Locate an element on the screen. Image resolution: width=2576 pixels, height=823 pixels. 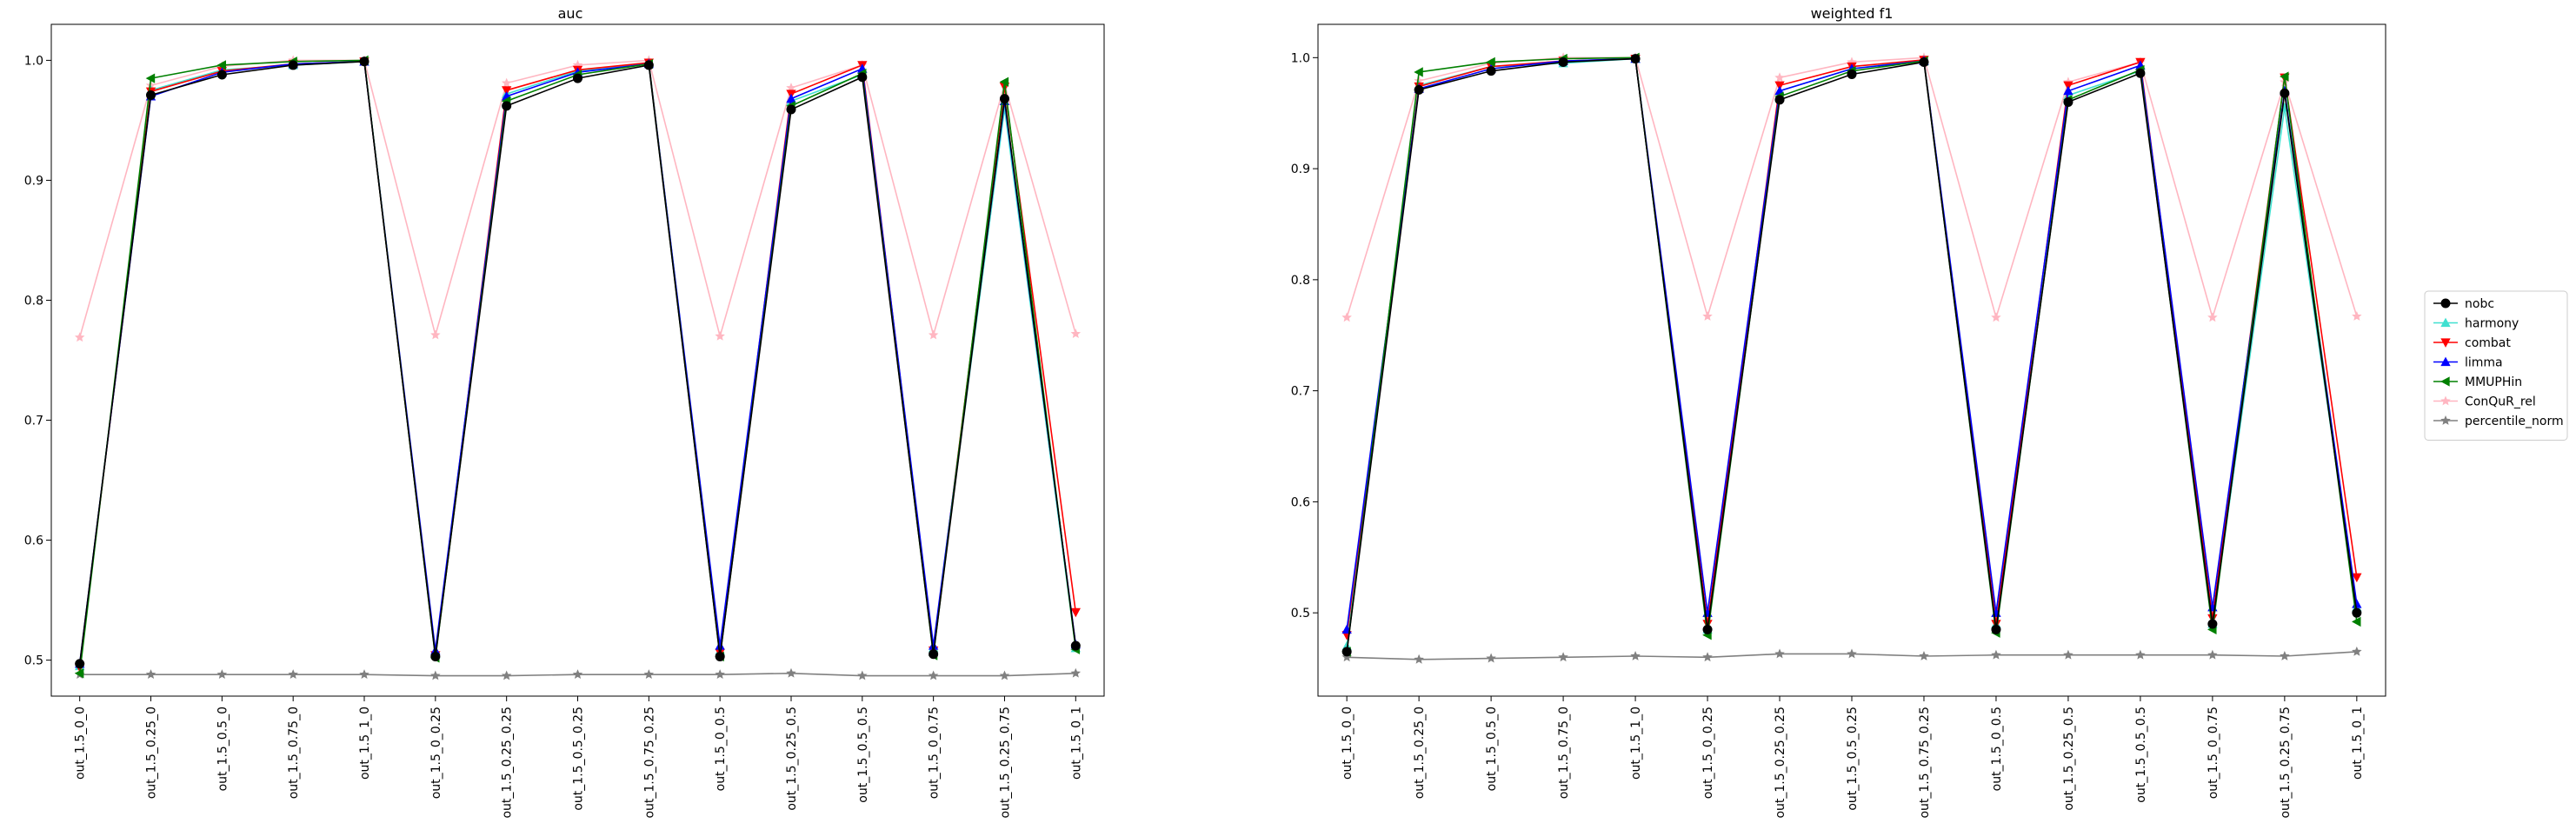
x-tick-label-auc: out_1.5_0.75_0 is located at coordinates (294, 753).